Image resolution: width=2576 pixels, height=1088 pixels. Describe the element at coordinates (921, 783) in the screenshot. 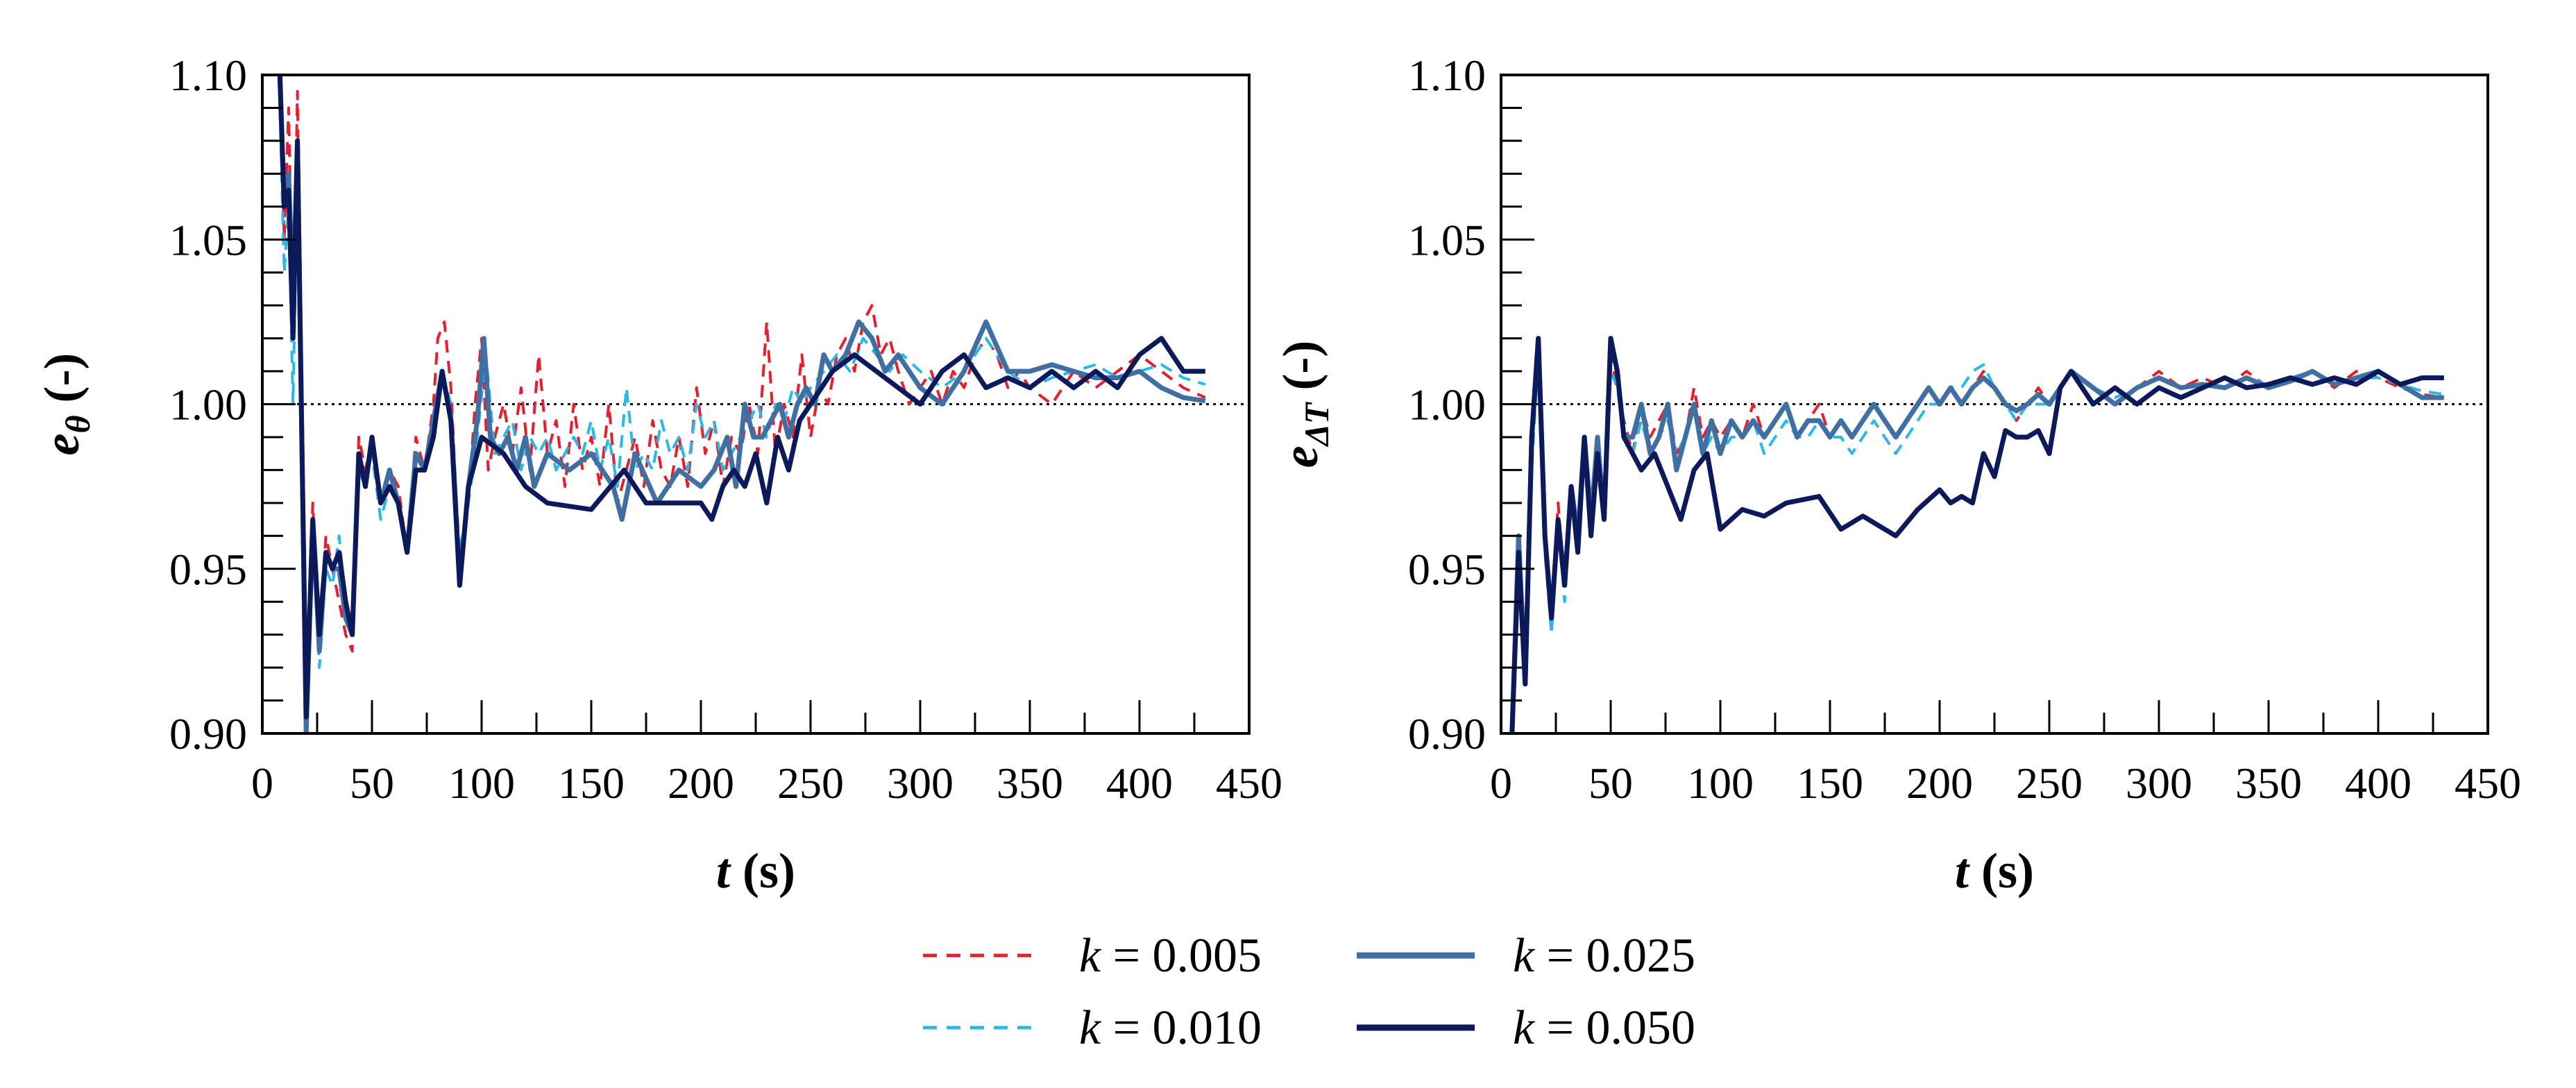

I see `left-xtick-label-6: 300` at that location.